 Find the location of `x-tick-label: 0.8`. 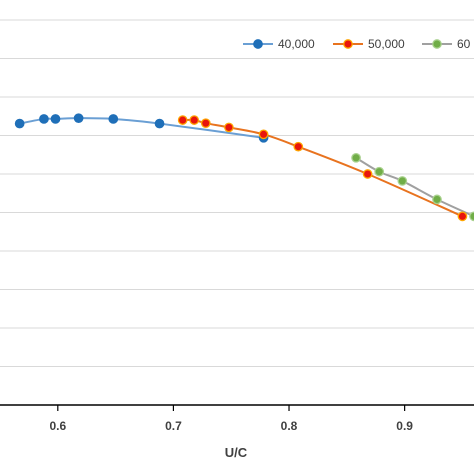

x-tick-label: 0.8 is located at coordinates (289, 426).